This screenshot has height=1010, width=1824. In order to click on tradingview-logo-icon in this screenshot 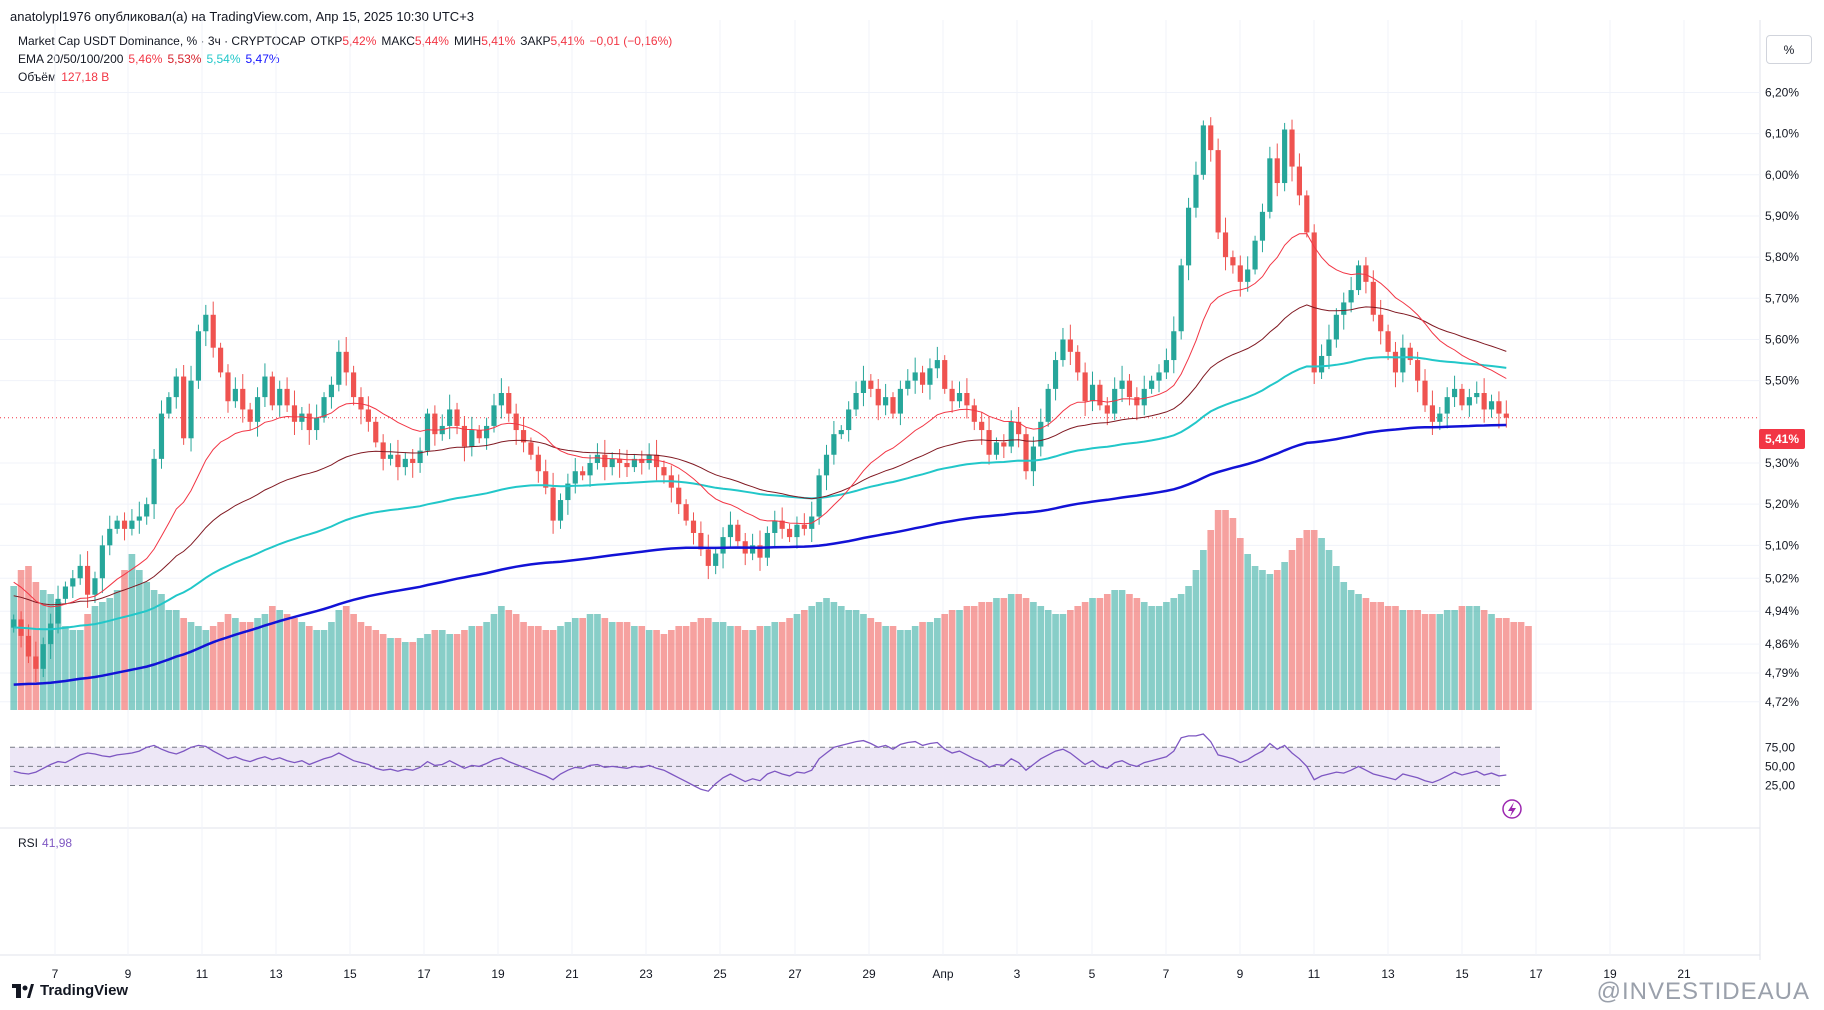, I will do `click(23, 990)`.